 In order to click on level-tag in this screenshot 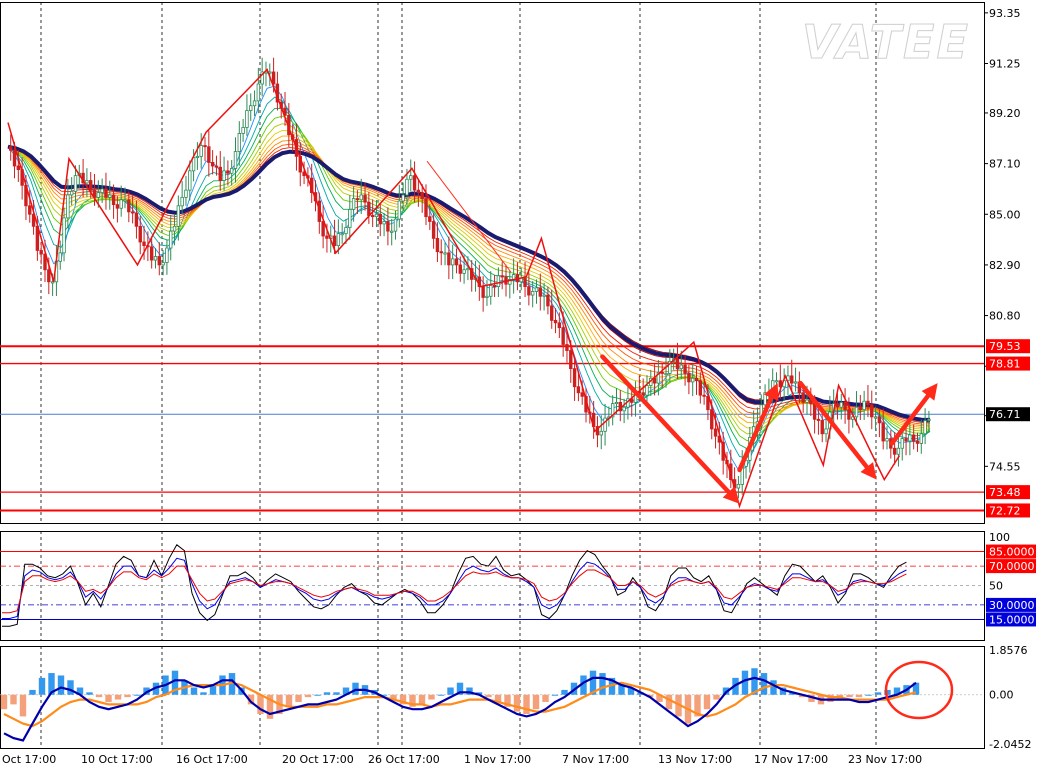, I will do `click(1008, 414)`.